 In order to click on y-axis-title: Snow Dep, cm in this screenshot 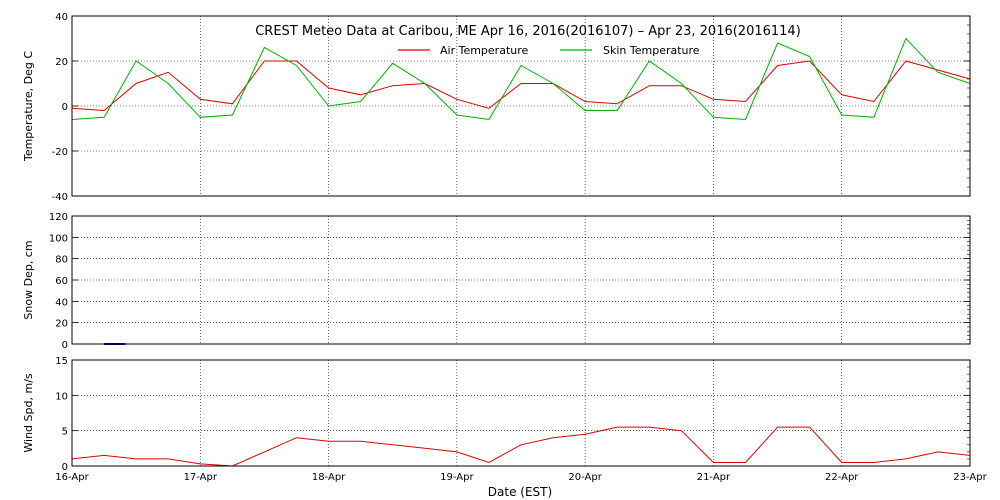, I will do `click(28, 279)`.